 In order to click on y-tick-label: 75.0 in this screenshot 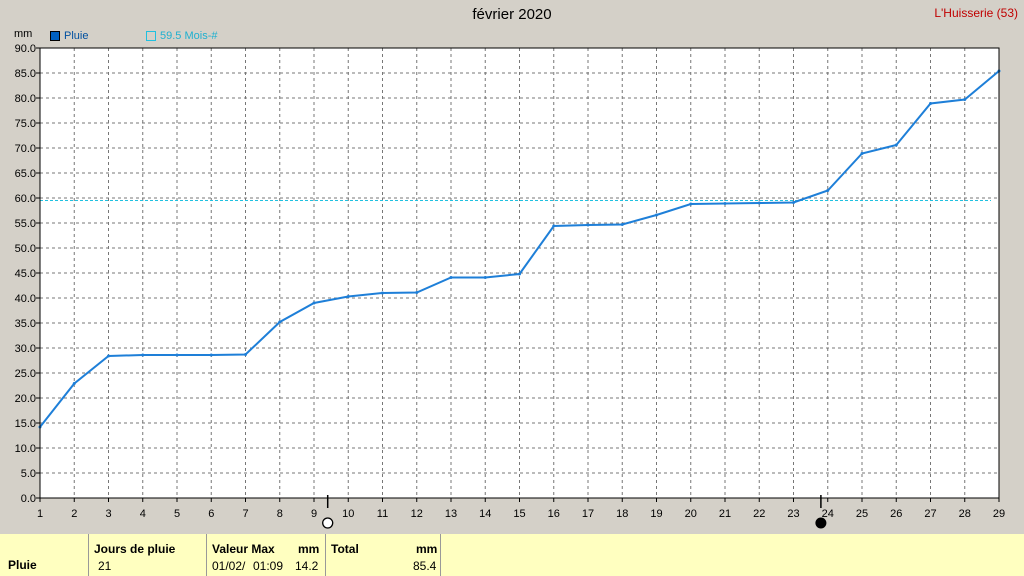, I will do `click(25, 124)`.